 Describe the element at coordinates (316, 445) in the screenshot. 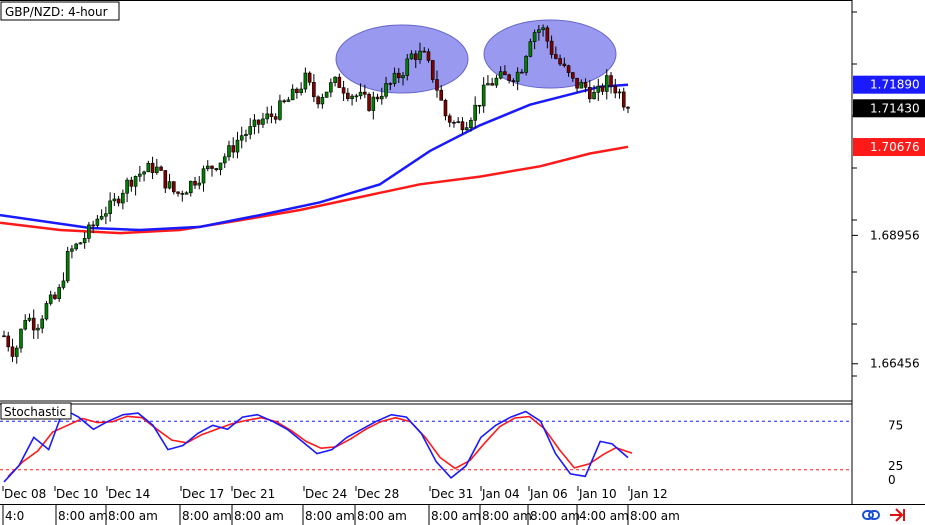

I see `stochastic-main-line` at that location.